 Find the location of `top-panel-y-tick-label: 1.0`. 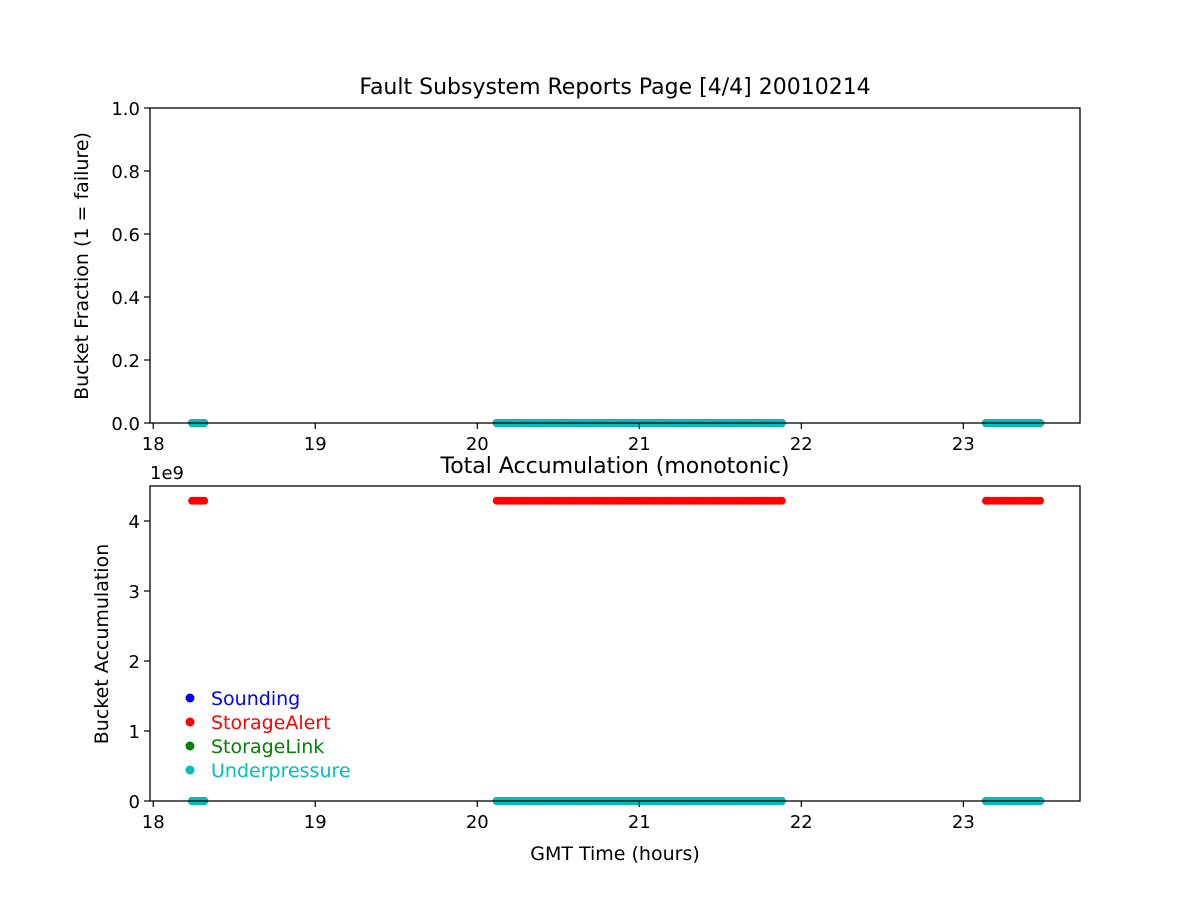

top-panel-y-tick-label: 1.0 is located at coordinates (125, 109).